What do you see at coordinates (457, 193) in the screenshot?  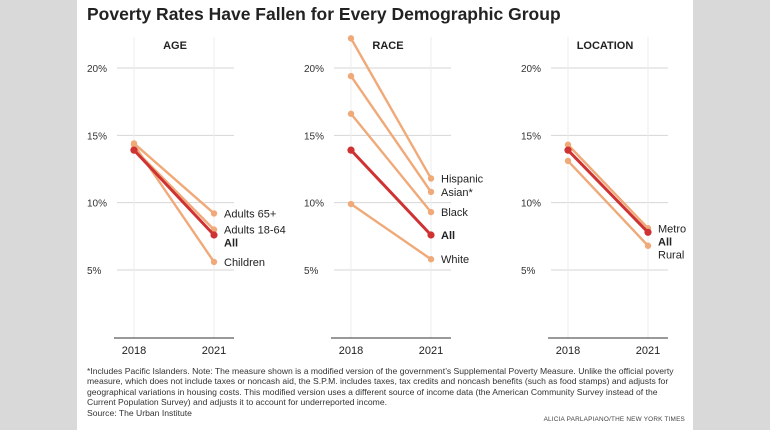 I see `series-label-race-asian: Asian*` at bounding box center [457, 193].